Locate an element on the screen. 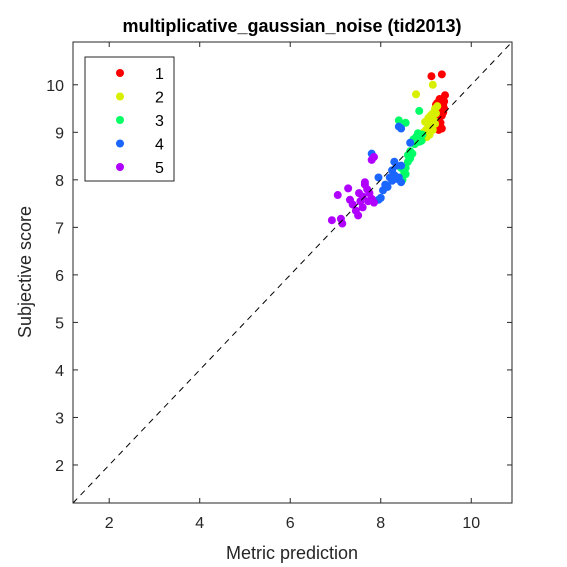  y-tick-label: 9 is located at coordinates (59, 133).